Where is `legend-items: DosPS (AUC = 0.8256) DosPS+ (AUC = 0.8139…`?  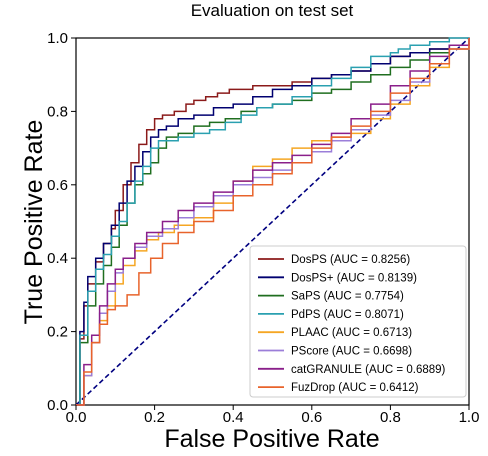 legend-items: DosPS (AUC = 0.8256) DosPS+ (AUC = 0.8139… is located at coordinates (352, 324).